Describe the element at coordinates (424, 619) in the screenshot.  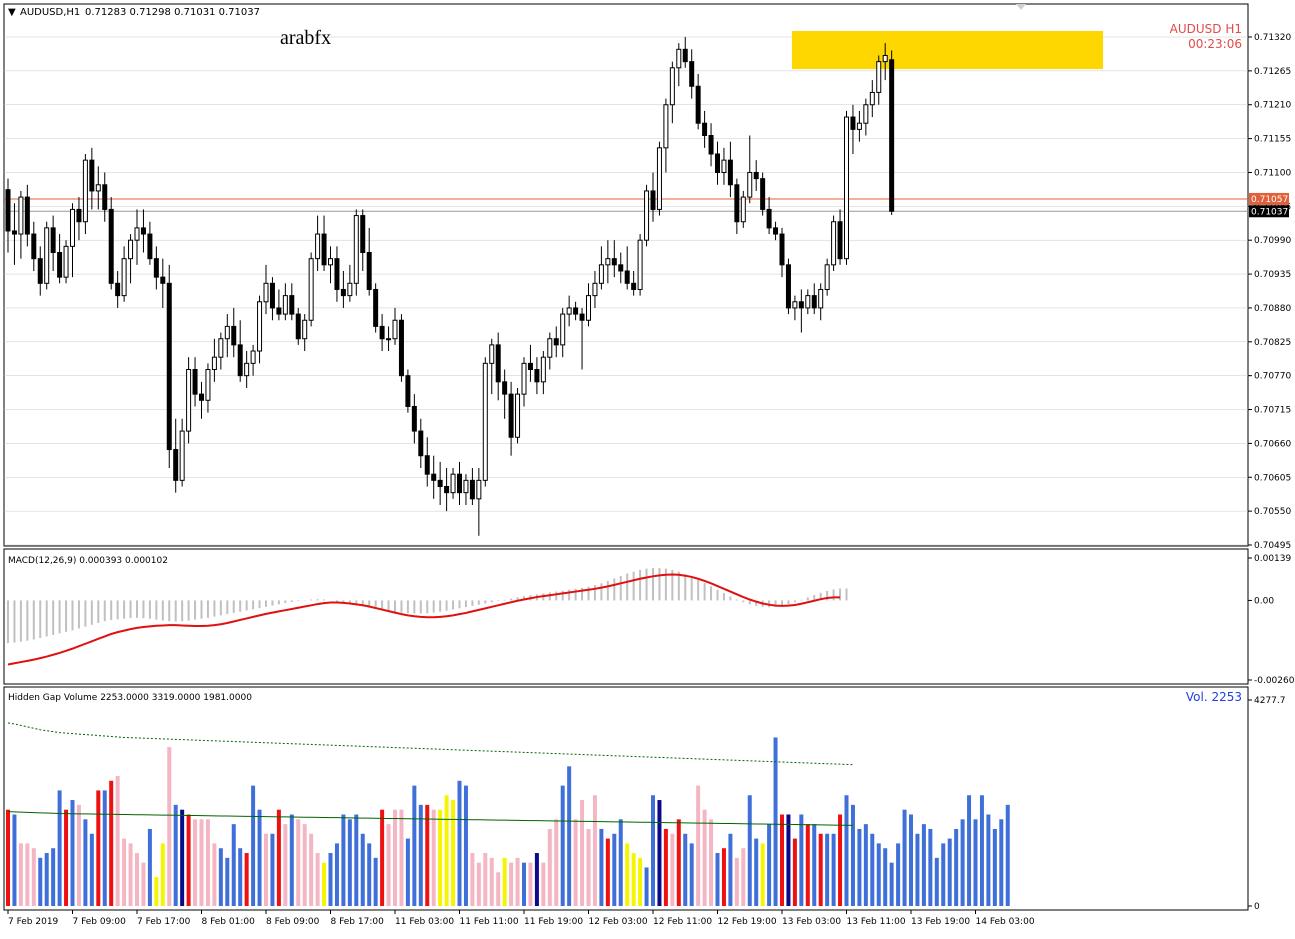
I see `macd-signal-line` at that location.